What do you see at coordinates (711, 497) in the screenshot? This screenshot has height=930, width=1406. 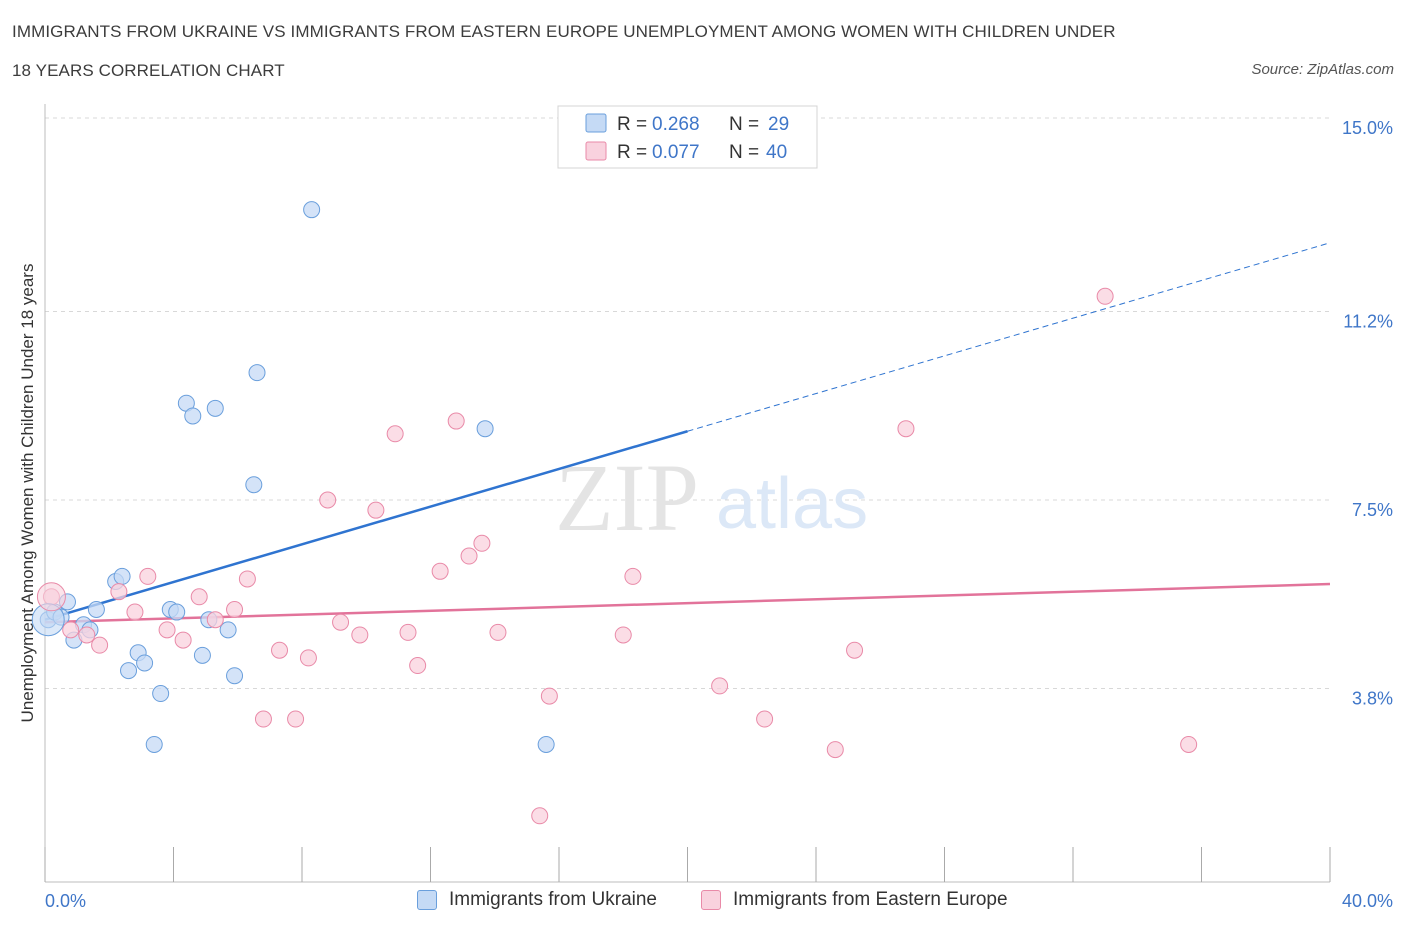 I see `watermark: ZIP atlas` at bounding box center [711, 497].